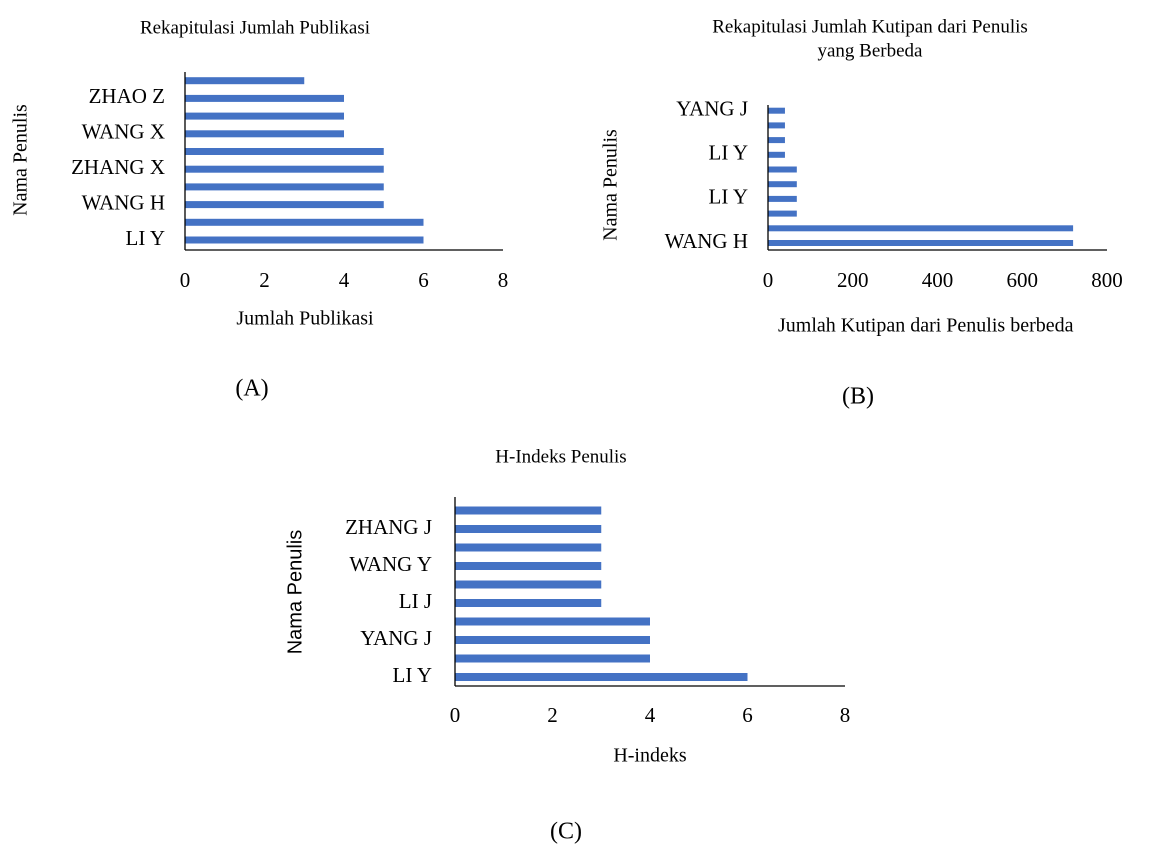 Image resolution: width=1162 pixels, height=845 pixels. What do you see at coordinates (390, 564) in the screenshot?
I see `y-tick-label: WANG Y` at bounding box center [390, 564].